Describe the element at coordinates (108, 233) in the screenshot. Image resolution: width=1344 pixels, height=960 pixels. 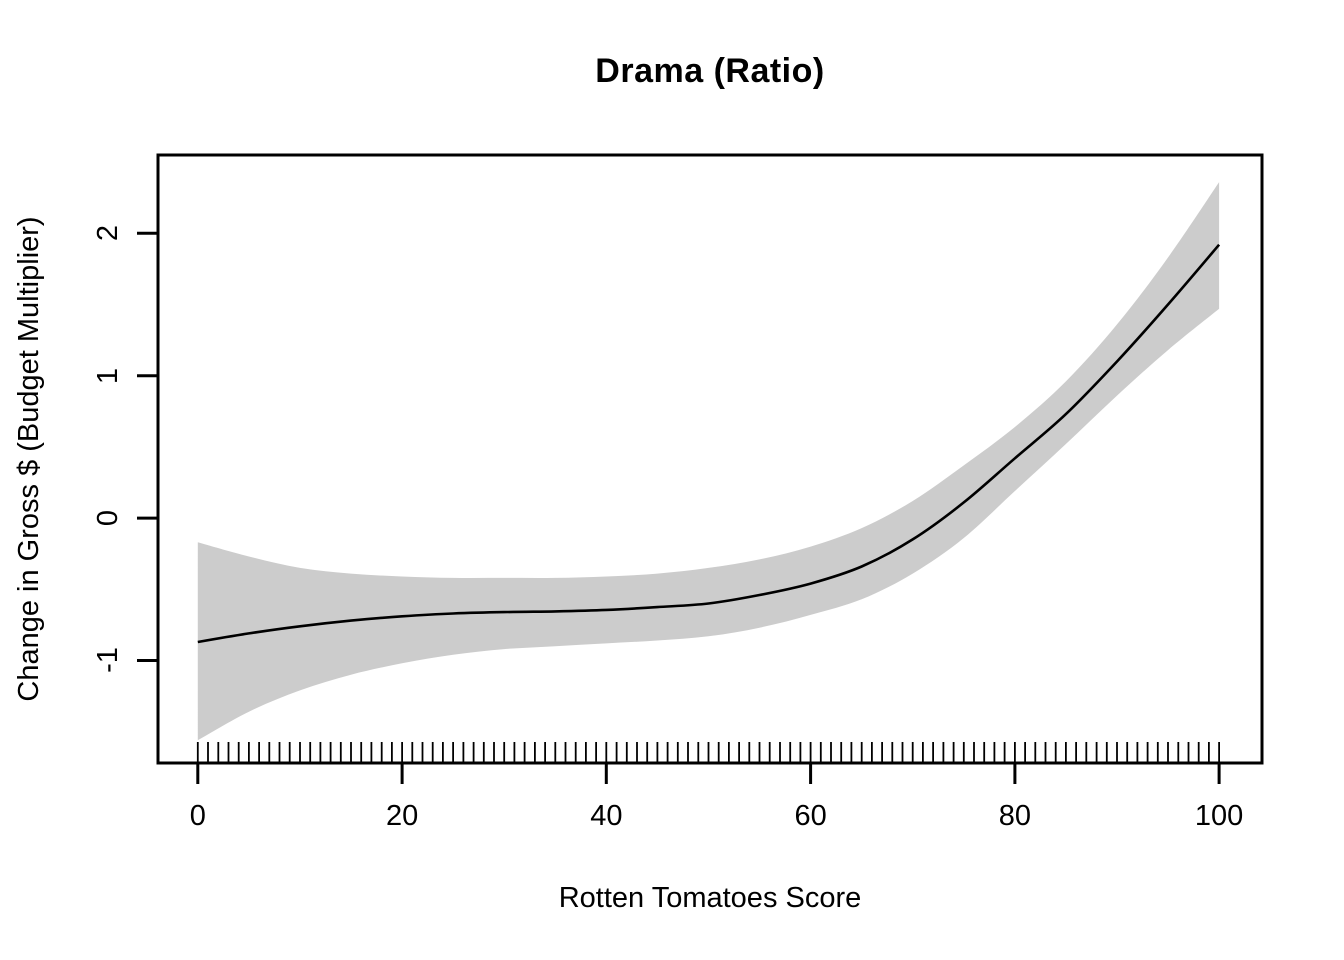
I see `y-tick-label: 2` at that location.